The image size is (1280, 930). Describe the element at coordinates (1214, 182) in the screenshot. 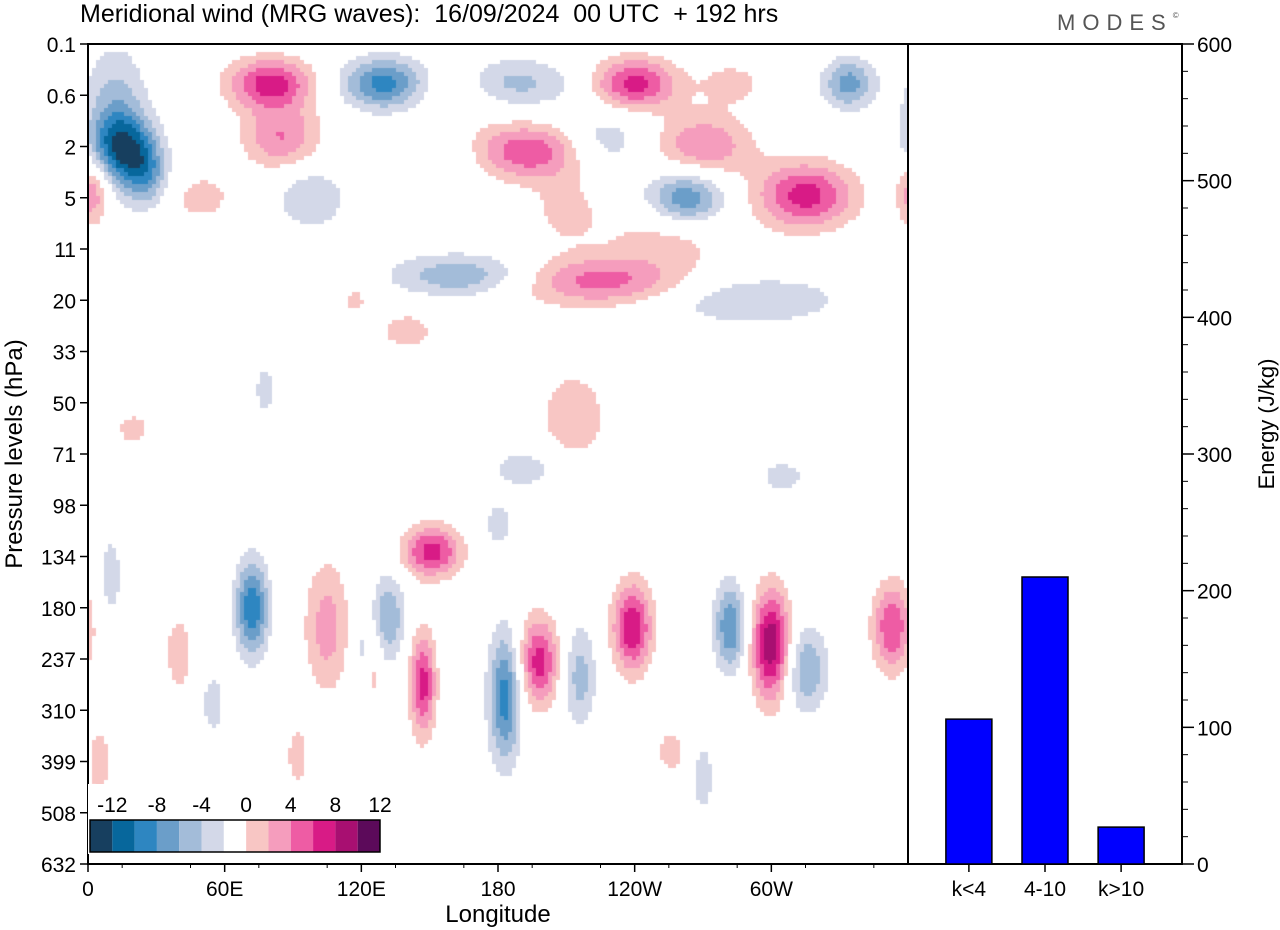

I see `energy-tick-label: 500` at that location.